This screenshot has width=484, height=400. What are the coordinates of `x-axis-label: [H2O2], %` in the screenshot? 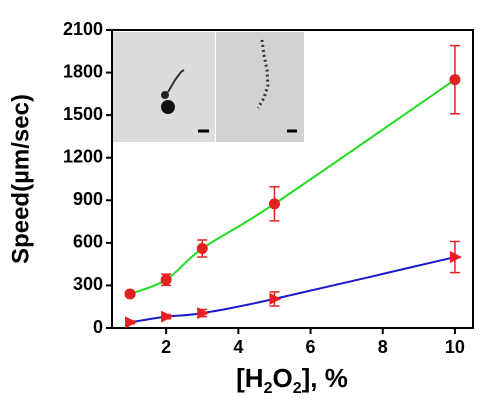 It's located at (292, 380).